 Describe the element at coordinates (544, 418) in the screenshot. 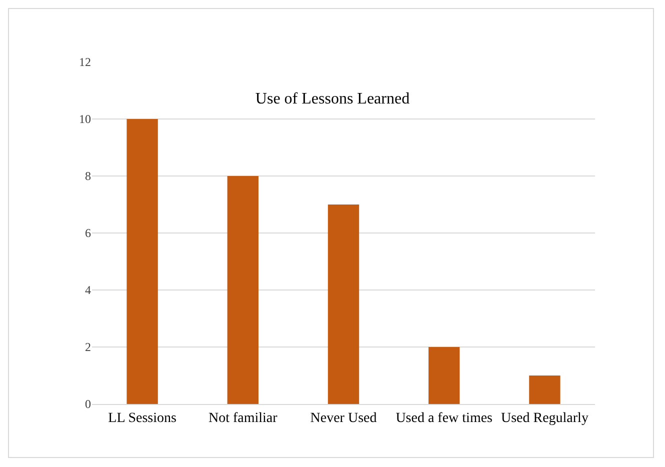

I see `x-tick-label: Used Regularly` at that location.